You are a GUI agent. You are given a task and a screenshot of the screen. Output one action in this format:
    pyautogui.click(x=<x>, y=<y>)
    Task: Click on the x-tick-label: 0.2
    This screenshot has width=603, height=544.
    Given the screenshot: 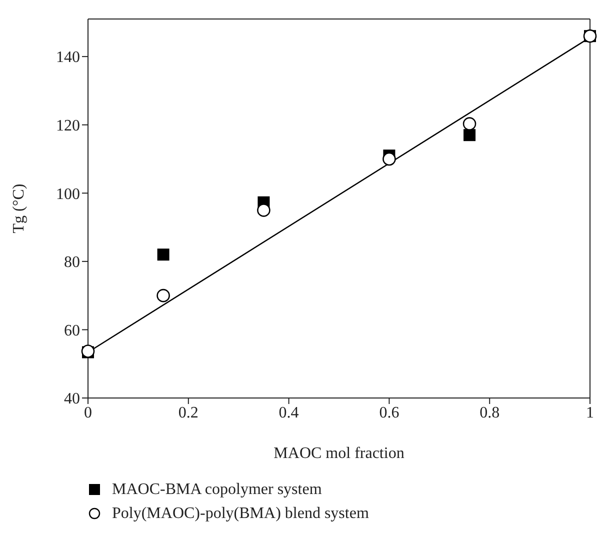 What is the action you would take?
    pyautogui.click(x=188, y=413)
    